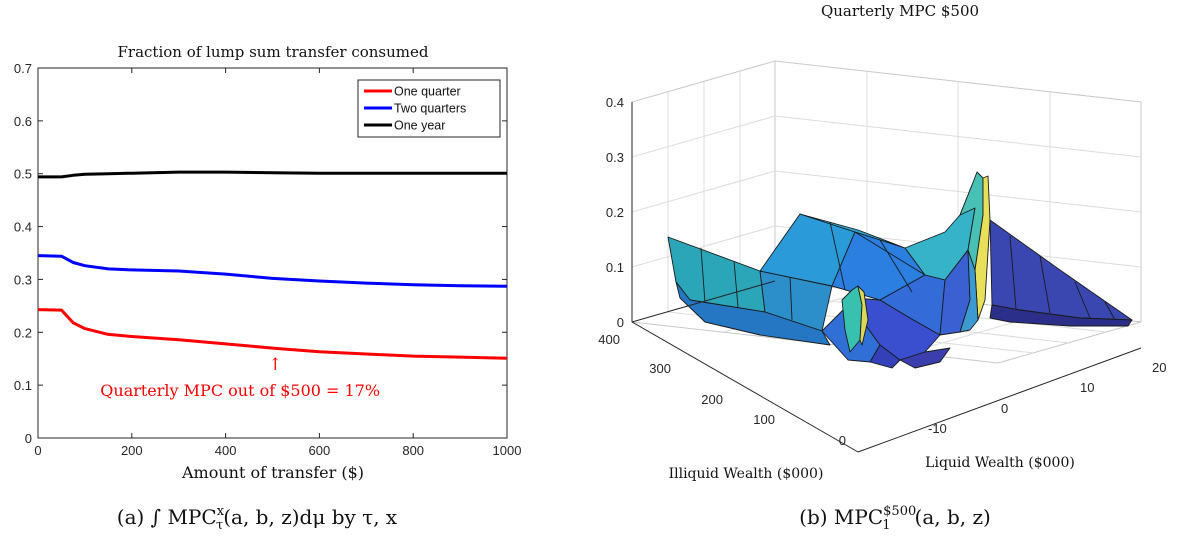 The image size is (1177, 538). I want to click on legend-label: One quarter, so click(427, 92).